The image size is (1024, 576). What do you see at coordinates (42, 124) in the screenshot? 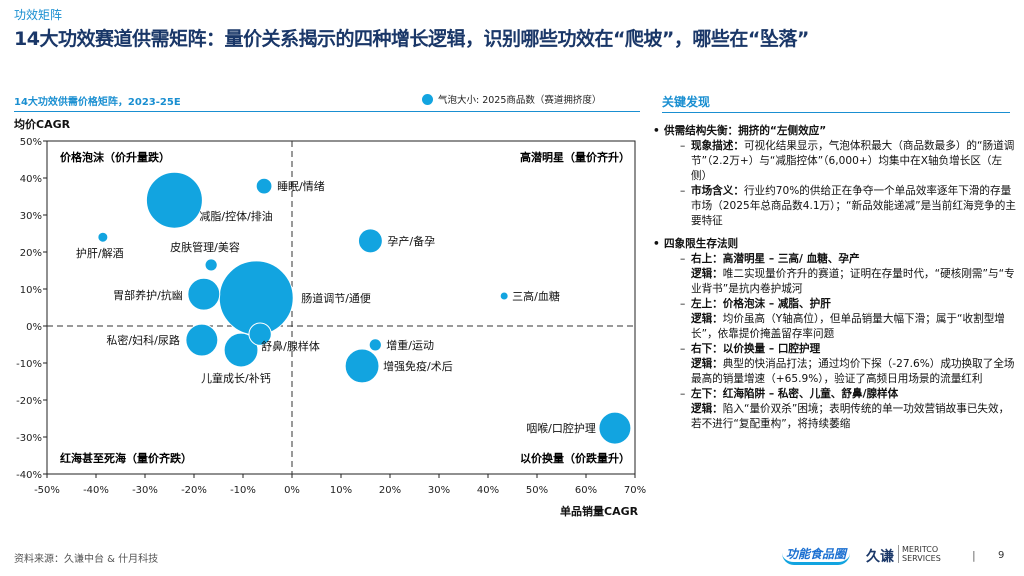
I see `y-axis-label: 均价CAGR` at bounding box center [42, 124].